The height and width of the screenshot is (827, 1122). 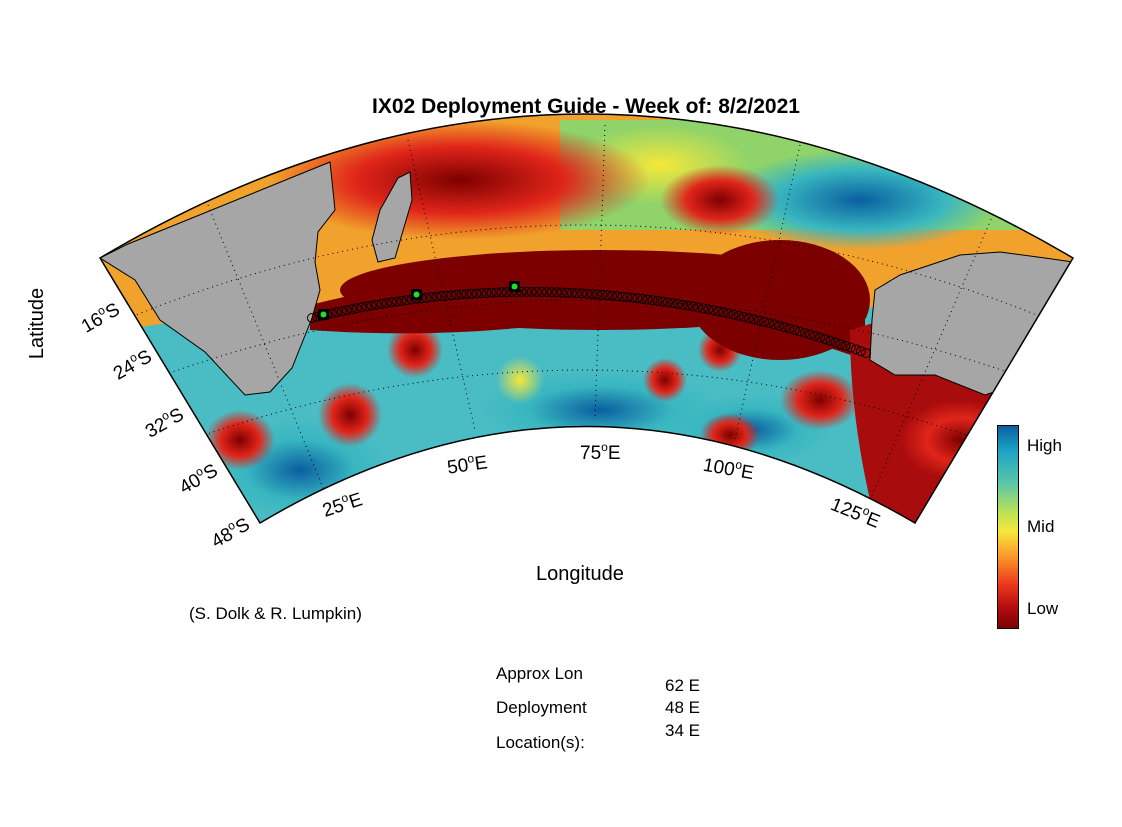 What do you see at coordinates (600, 452) in the screenshot?
I see `lon-tick-75e: 75oE` at bounding box center [600, 452].